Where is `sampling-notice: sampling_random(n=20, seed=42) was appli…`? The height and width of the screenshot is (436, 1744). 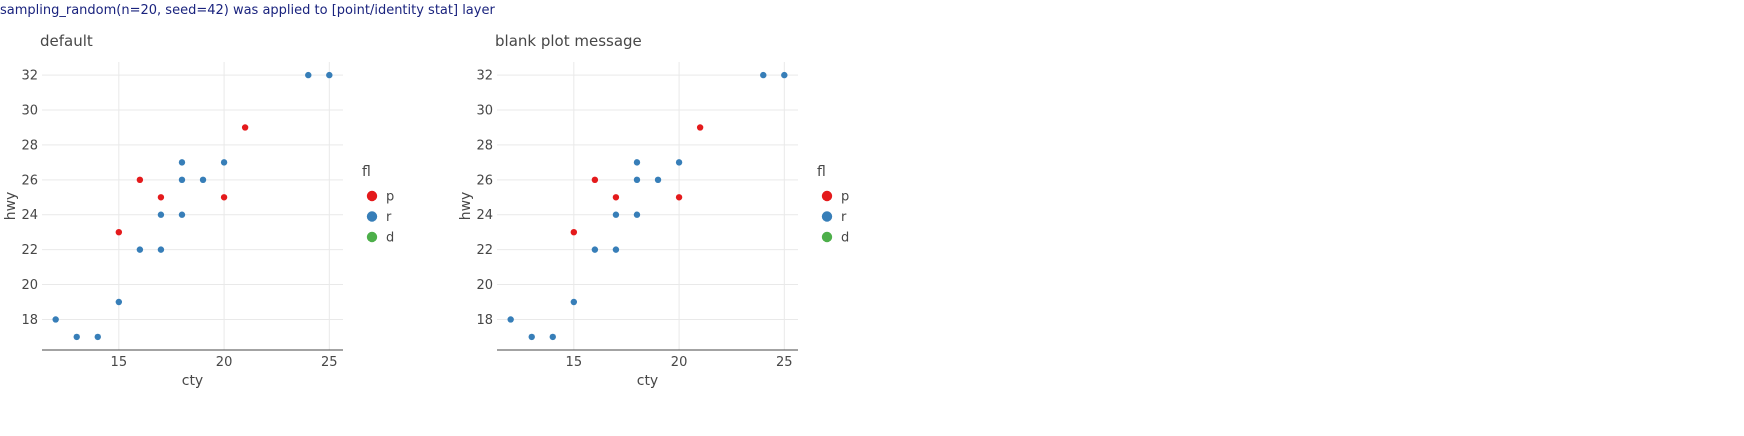 sampling-notice: sampling_random(n=20, seed=42) was appli… is located at coordinates (247, 10).